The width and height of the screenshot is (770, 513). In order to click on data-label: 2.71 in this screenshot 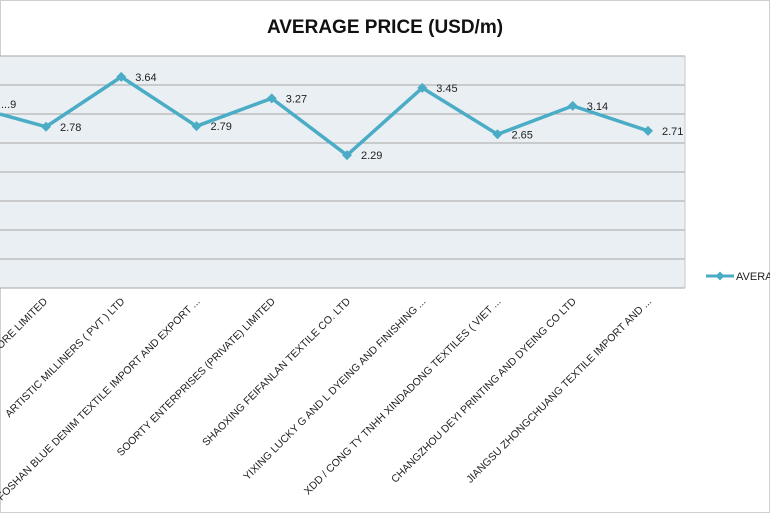, I will do `click(672, 132)`.